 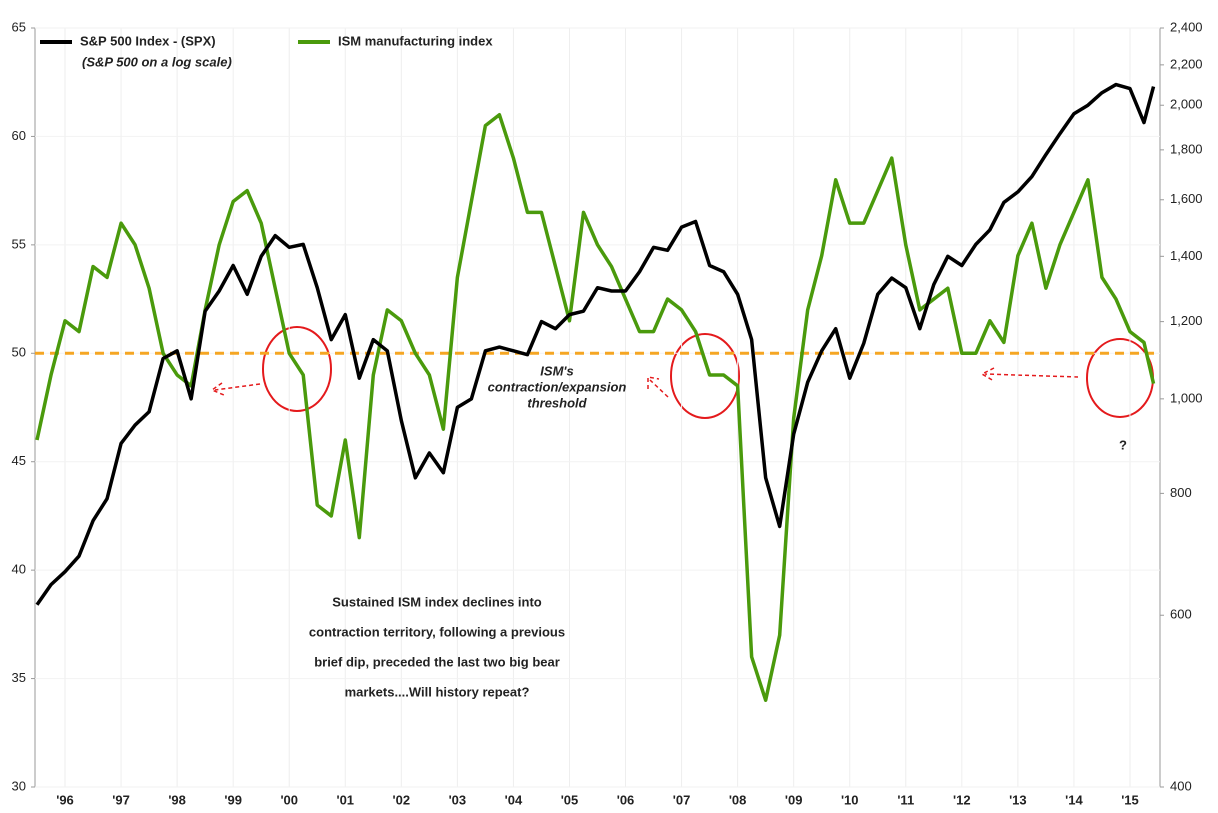 What do you see at coordinates (148, 40) in the screenshot?
I see `legend-label: S&P 500 Index - (SPX)` at bounding box center [148, 40].